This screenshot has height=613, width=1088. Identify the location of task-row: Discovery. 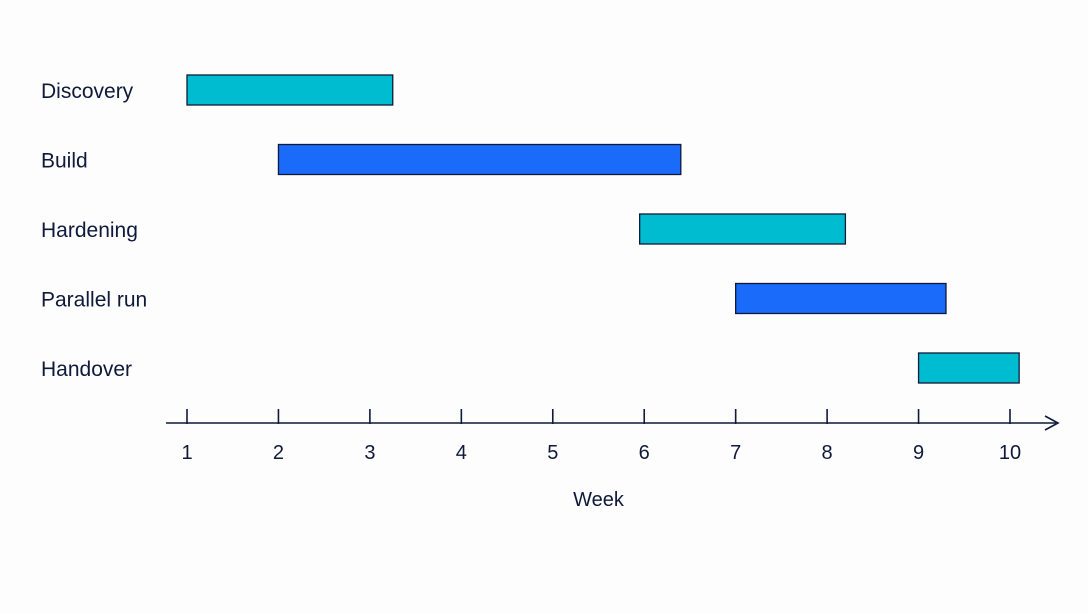
(217, 90).